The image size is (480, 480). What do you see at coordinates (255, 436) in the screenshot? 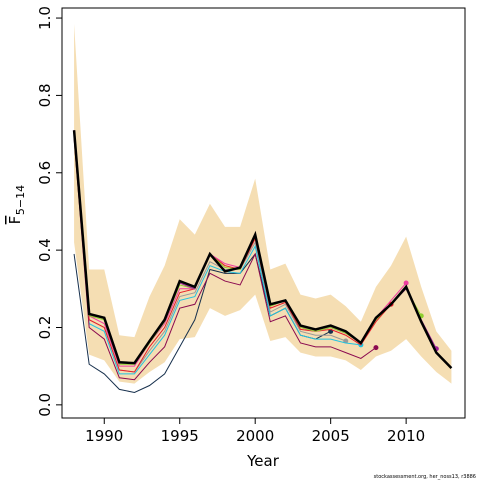
I see `x-tick-label: 2000` at bounding box center [255, 436].